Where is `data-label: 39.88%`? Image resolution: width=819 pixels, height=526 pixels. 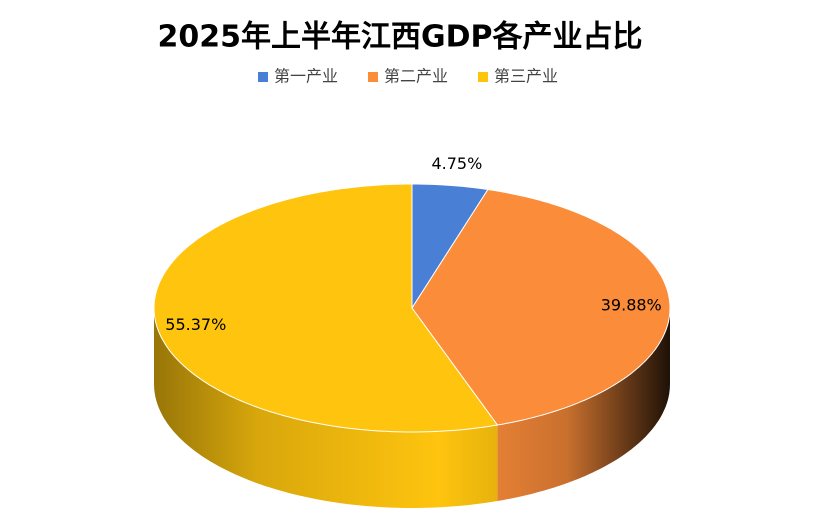
data-label: 39.88% is located at coordinates (631, 304).